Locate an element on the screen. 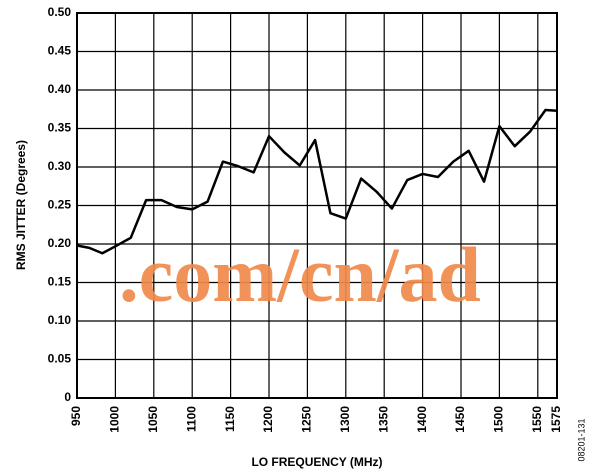  x-axis-title: LO FREQUENCY (MHz) is located at coordinates (316, 462).